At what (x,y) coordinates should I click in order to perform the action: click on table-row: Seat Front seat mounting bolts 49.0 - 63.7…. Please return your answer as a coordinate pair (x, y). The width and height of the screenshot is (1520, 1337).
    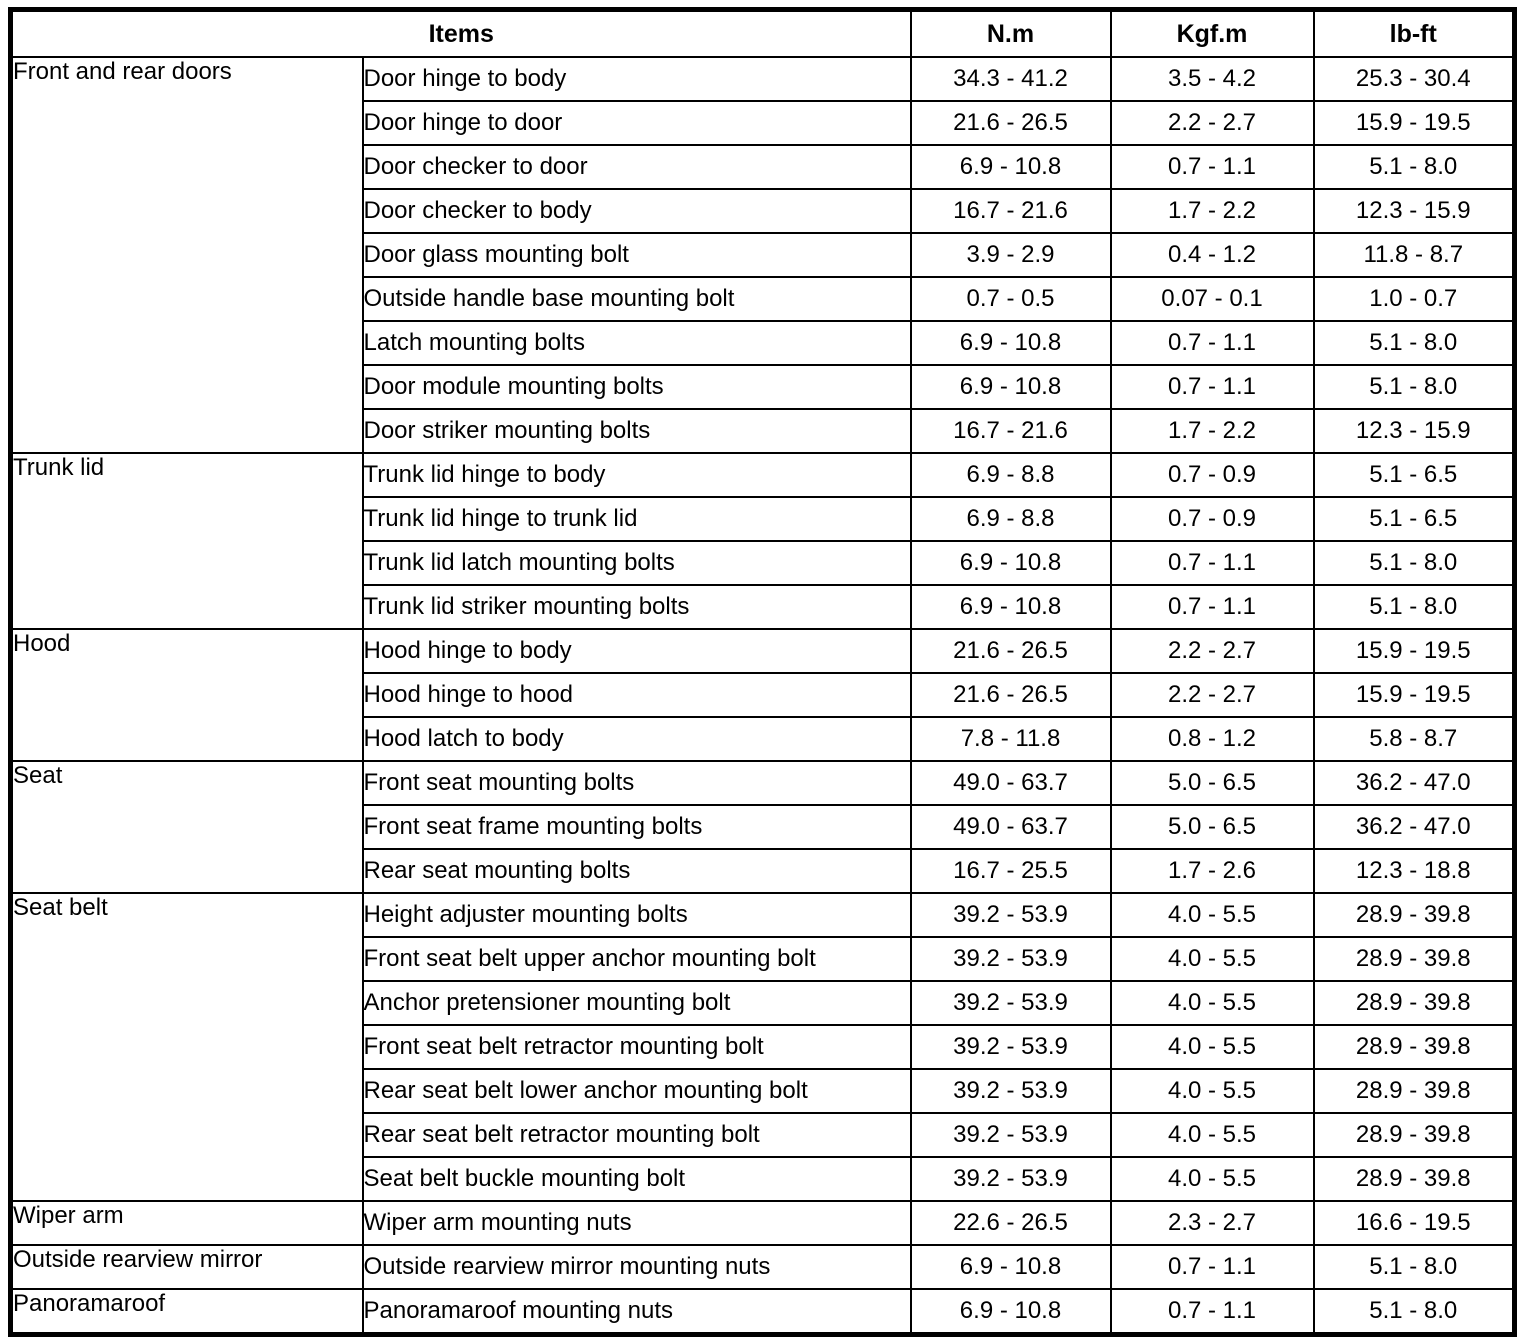
    Looking at the image, I should click on (762, 827).